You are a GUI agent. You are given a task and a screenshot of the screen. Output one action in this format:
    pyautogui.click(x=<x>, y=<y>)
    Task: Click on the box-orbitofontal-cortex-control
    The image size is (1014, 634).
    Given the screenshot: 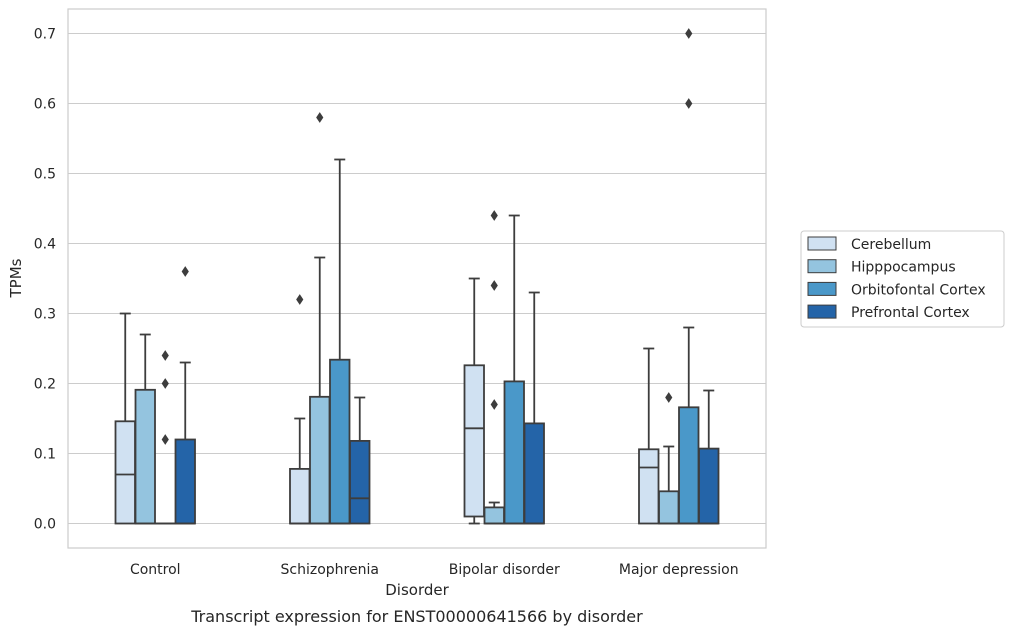 What is the action you would take?
    pyautogui.click(x=165, y=437)
    